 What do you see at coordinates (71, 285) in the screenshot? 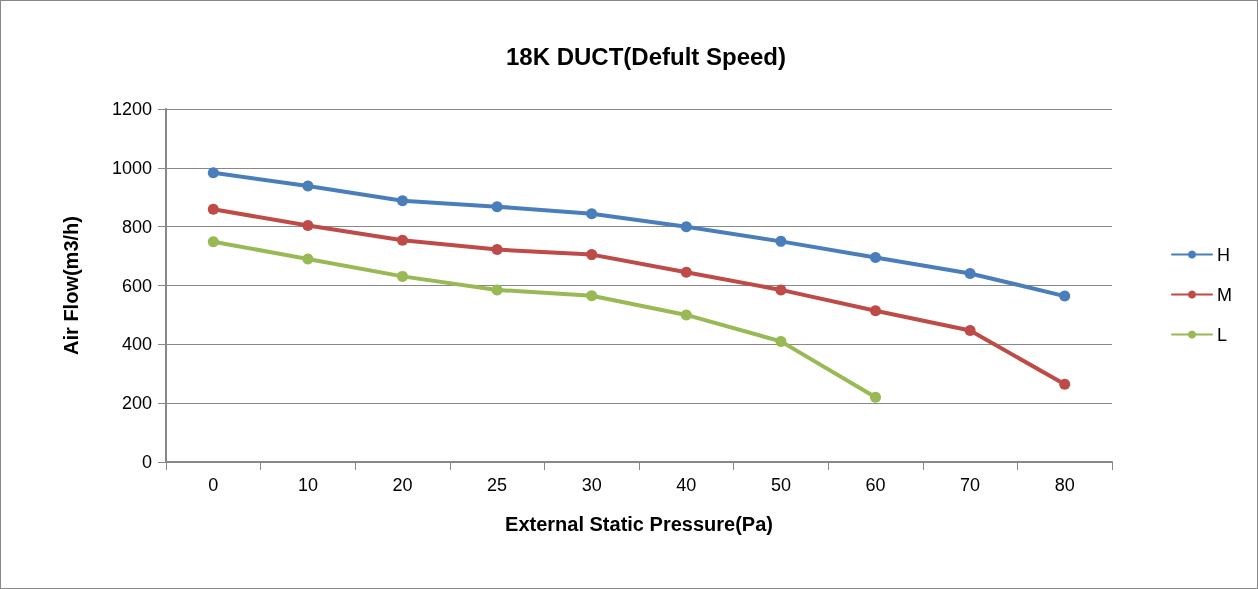
I see `y-axis-title: Air Flow(m3/h)` at bounding box center [71, 285].